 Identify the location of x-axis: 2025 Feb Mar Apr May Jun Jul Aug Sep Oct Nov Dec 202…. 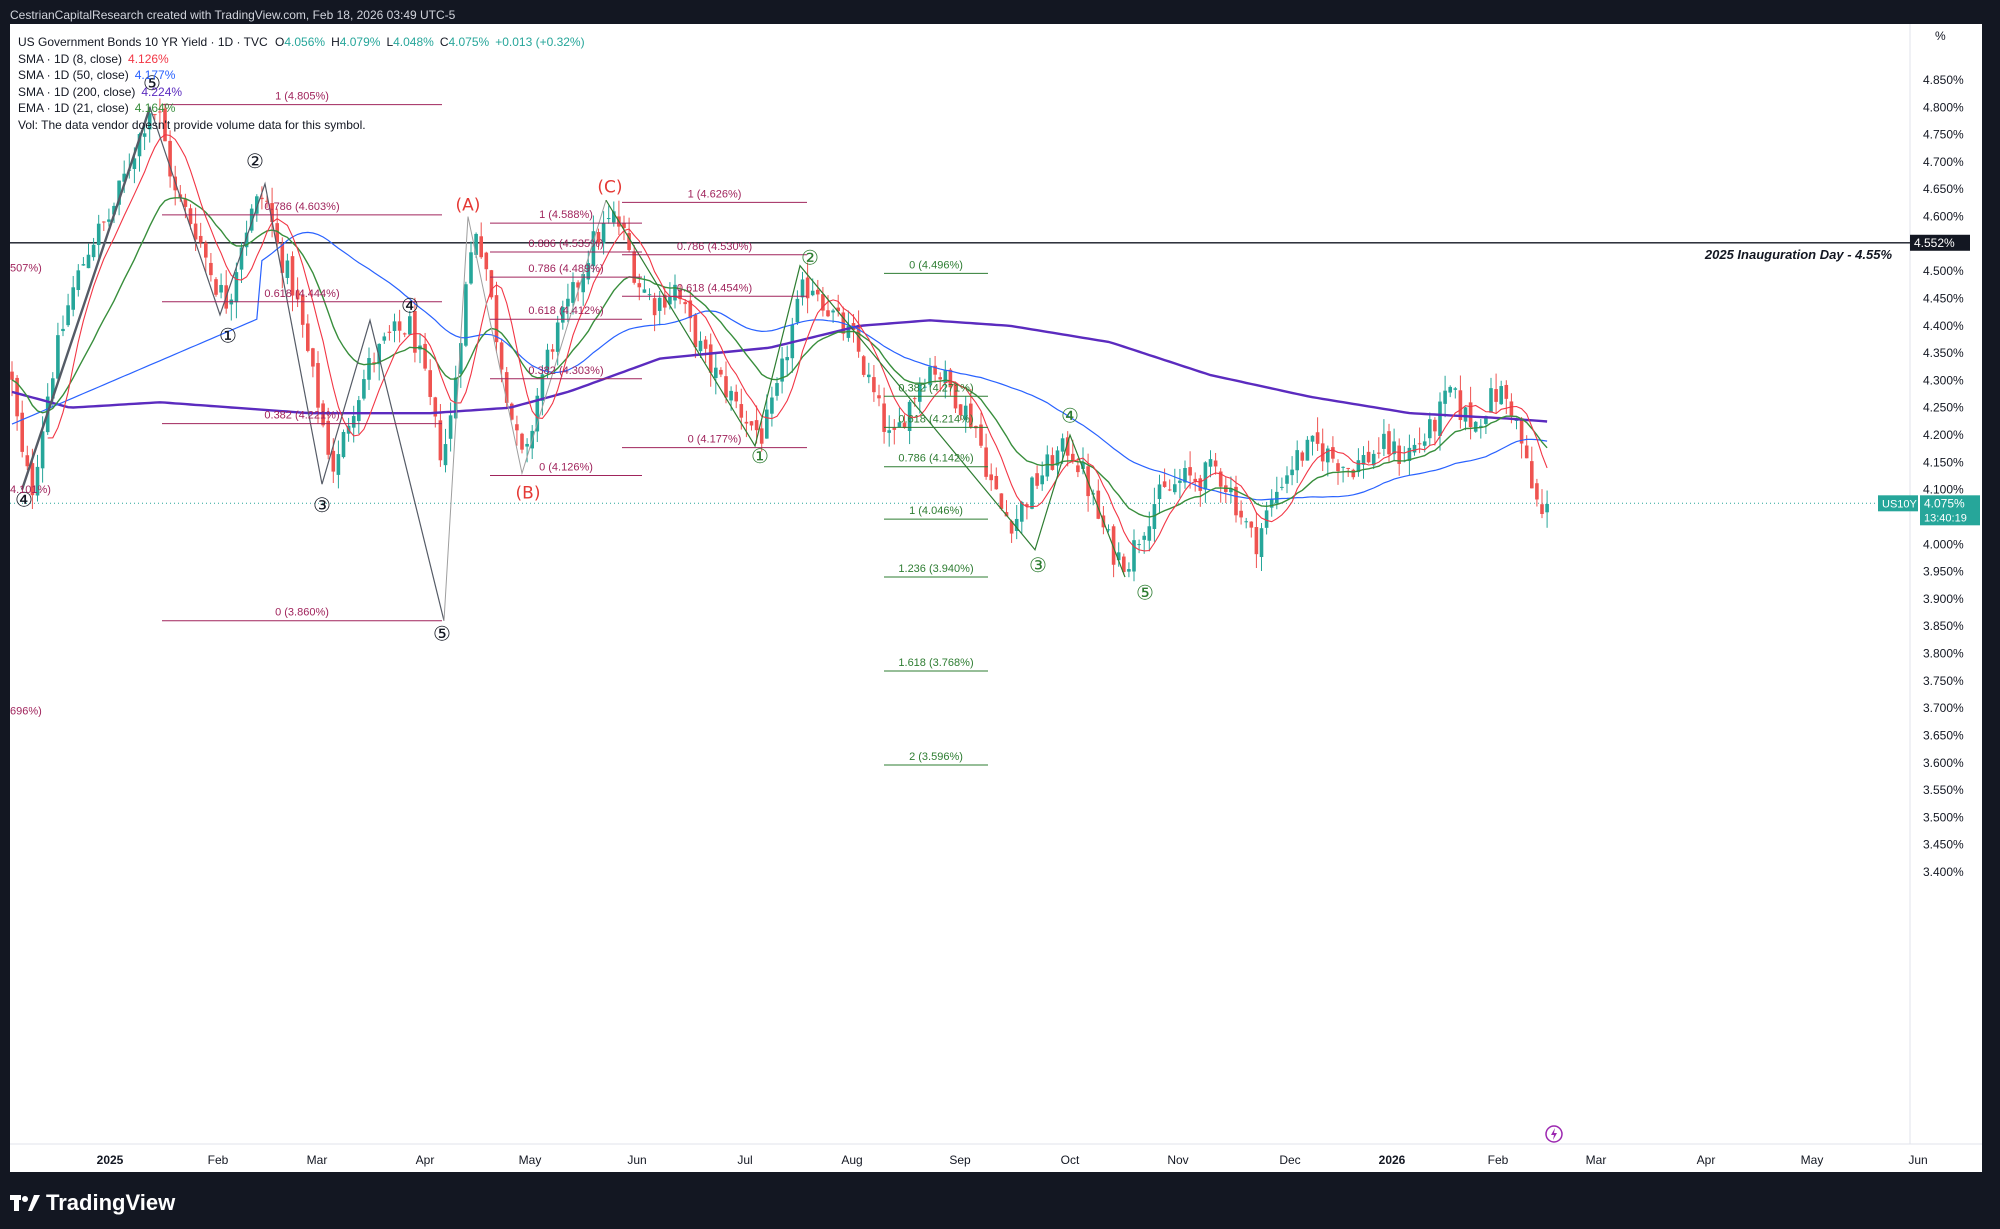
(1012, 1160).